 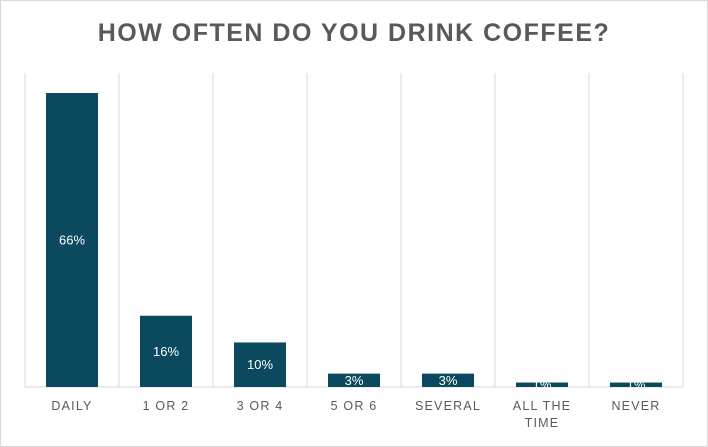 I want to click on x-tick-label: 3 OR 4, so click(x=260, y=406).